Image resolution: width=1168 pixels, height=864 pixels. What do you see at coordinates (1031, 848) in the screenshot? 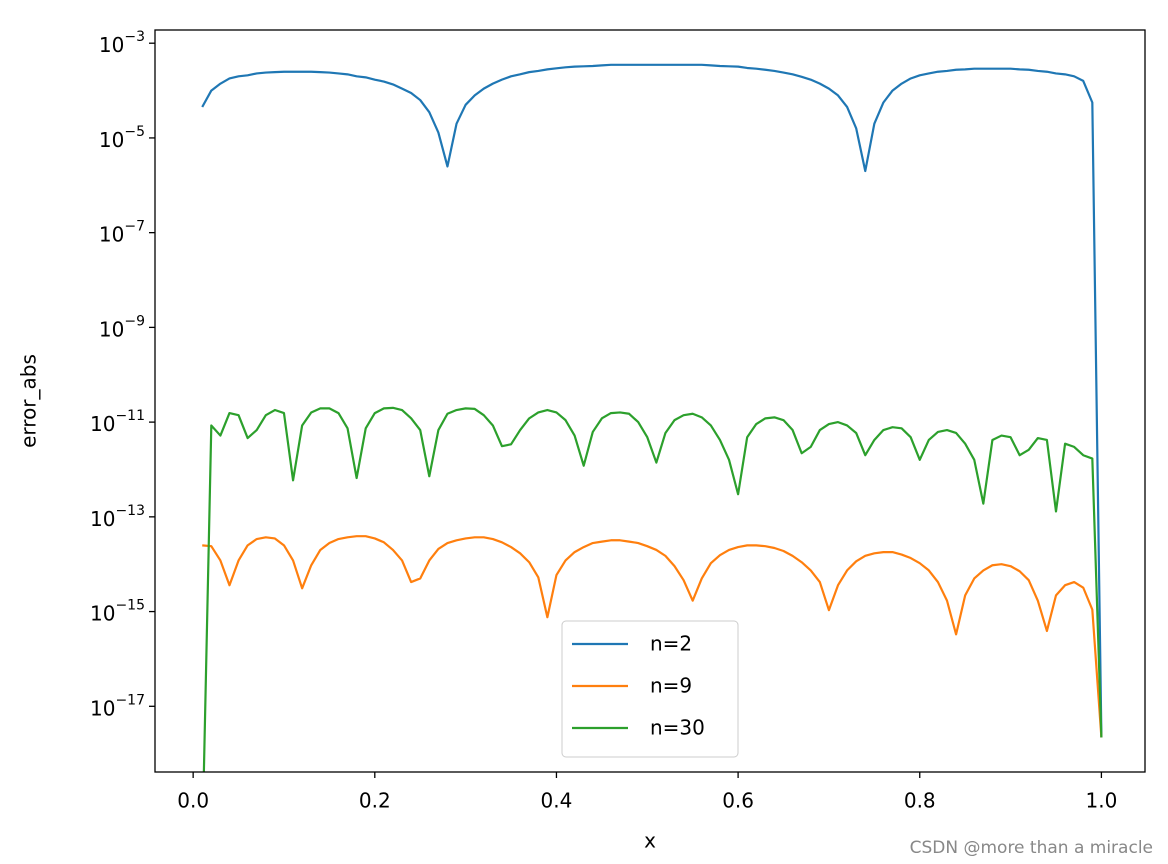
I see `watermark: CSDN @more than a miracle` at bounding box center [1031, 848].